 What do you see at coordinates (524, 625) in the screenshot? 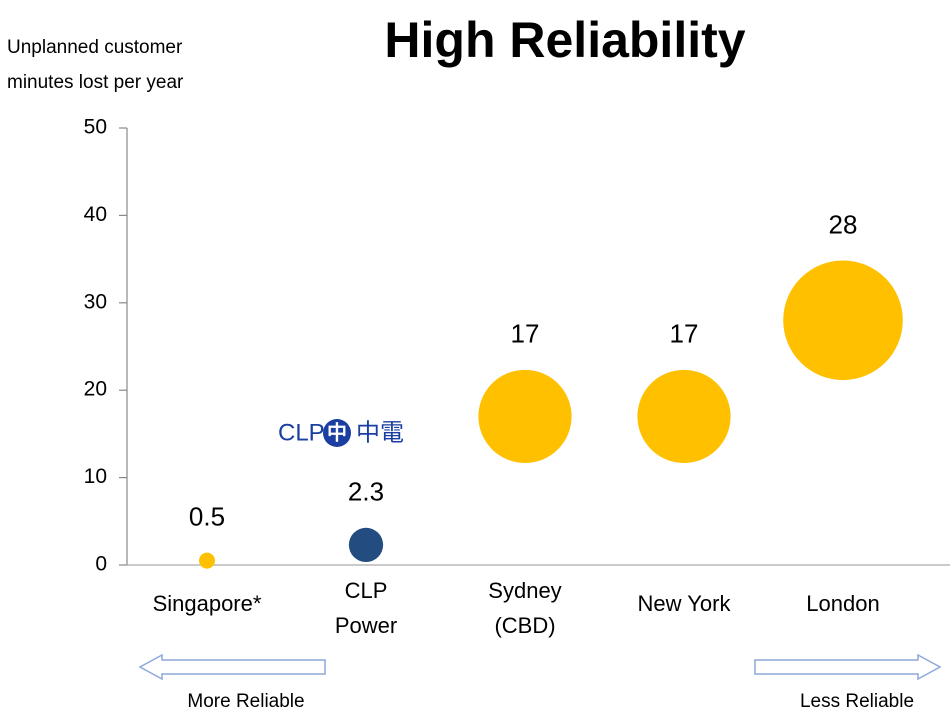
I see `x-tick-label: (CBD)` at bounding box center [524, 625].